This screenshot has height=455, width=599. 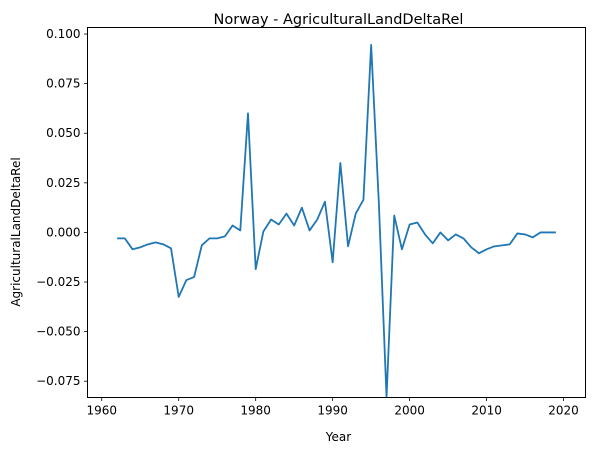 I want to click on x-axis-ticks: 1960 1970 1980 1990 2000 2010 2020, so click(x=332, y=407).